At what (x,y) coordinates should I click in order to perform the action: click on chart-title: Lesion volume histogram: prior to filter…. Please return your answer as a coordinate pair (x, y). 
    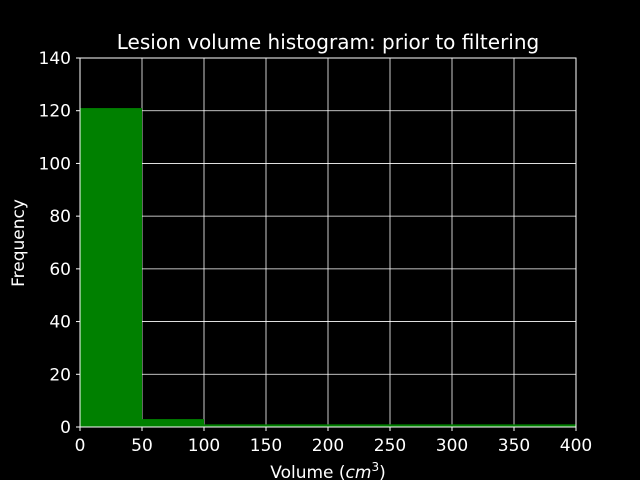
    Looking at the image, I should click on (328, 42).